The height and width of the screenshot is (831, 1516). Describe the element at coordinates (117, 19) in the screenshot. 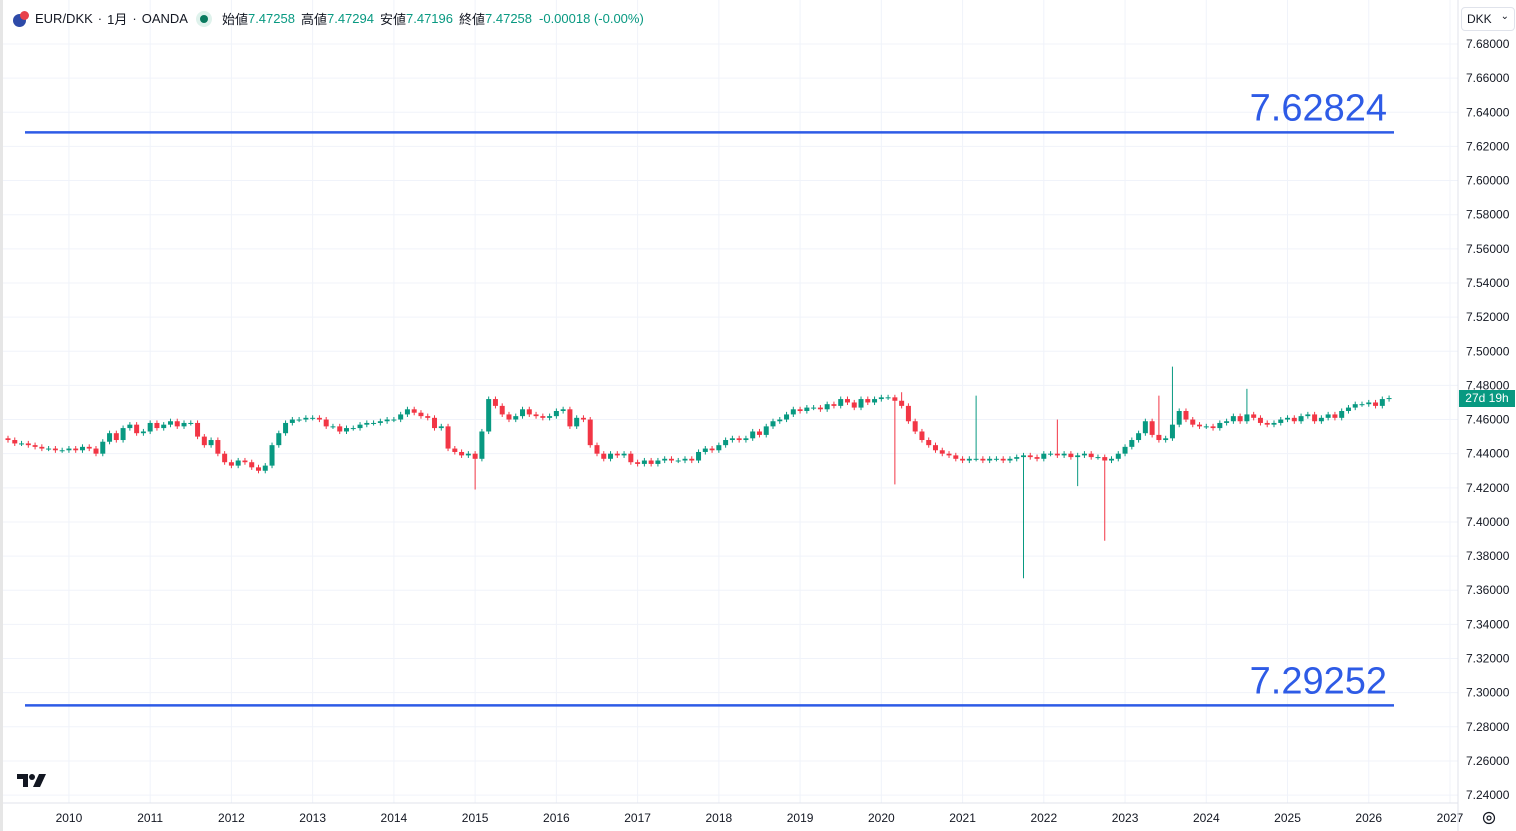

I see `interval: 1月` at that location.